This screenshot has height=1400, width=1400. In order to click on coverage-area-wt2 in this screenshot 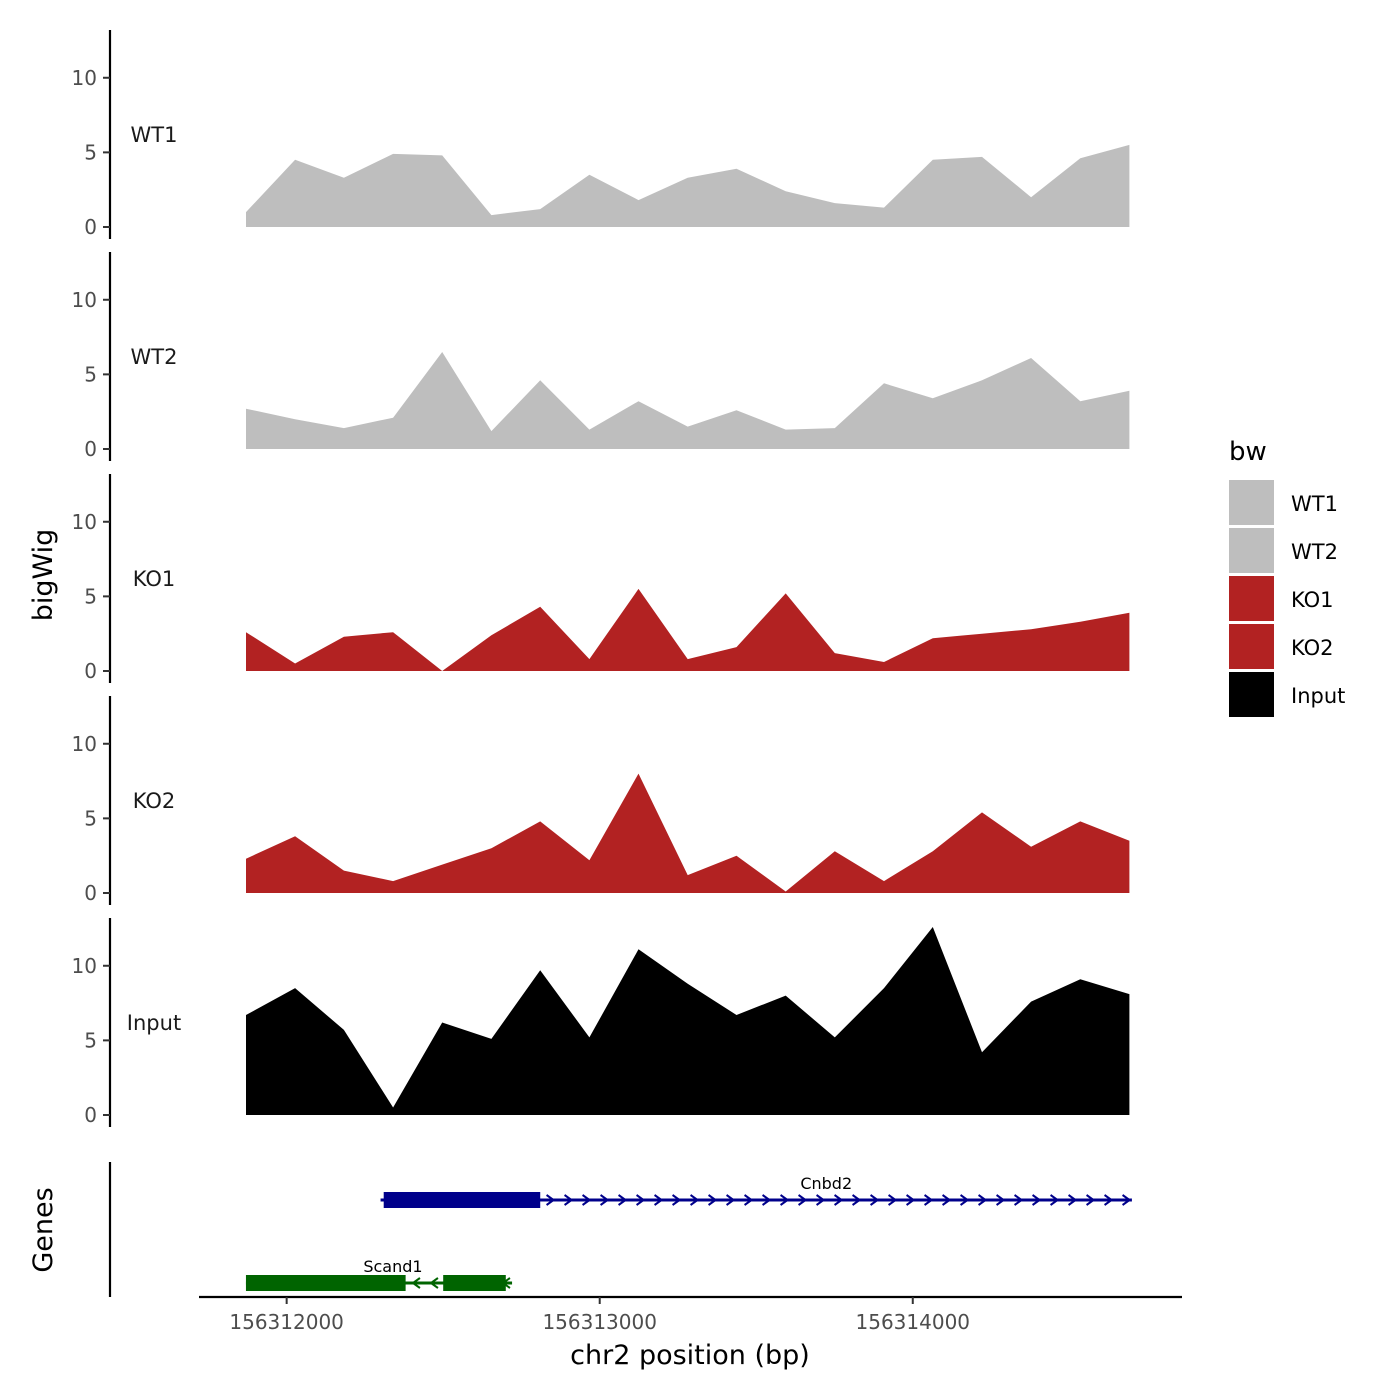, I will do `click(688, 400)`.